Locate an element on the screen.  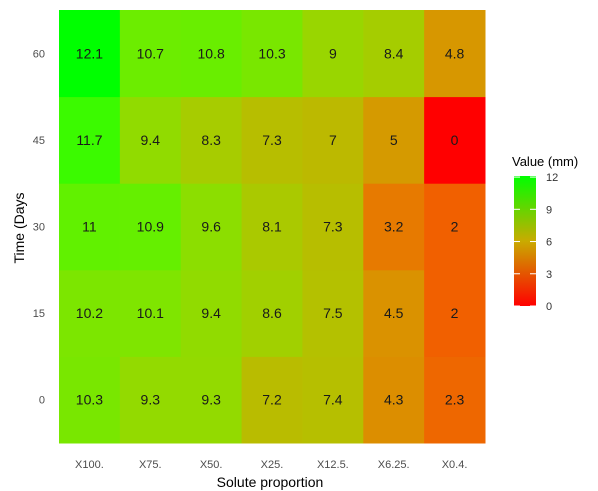
y-tick-label: 15 is located at coordinates (39, 314).